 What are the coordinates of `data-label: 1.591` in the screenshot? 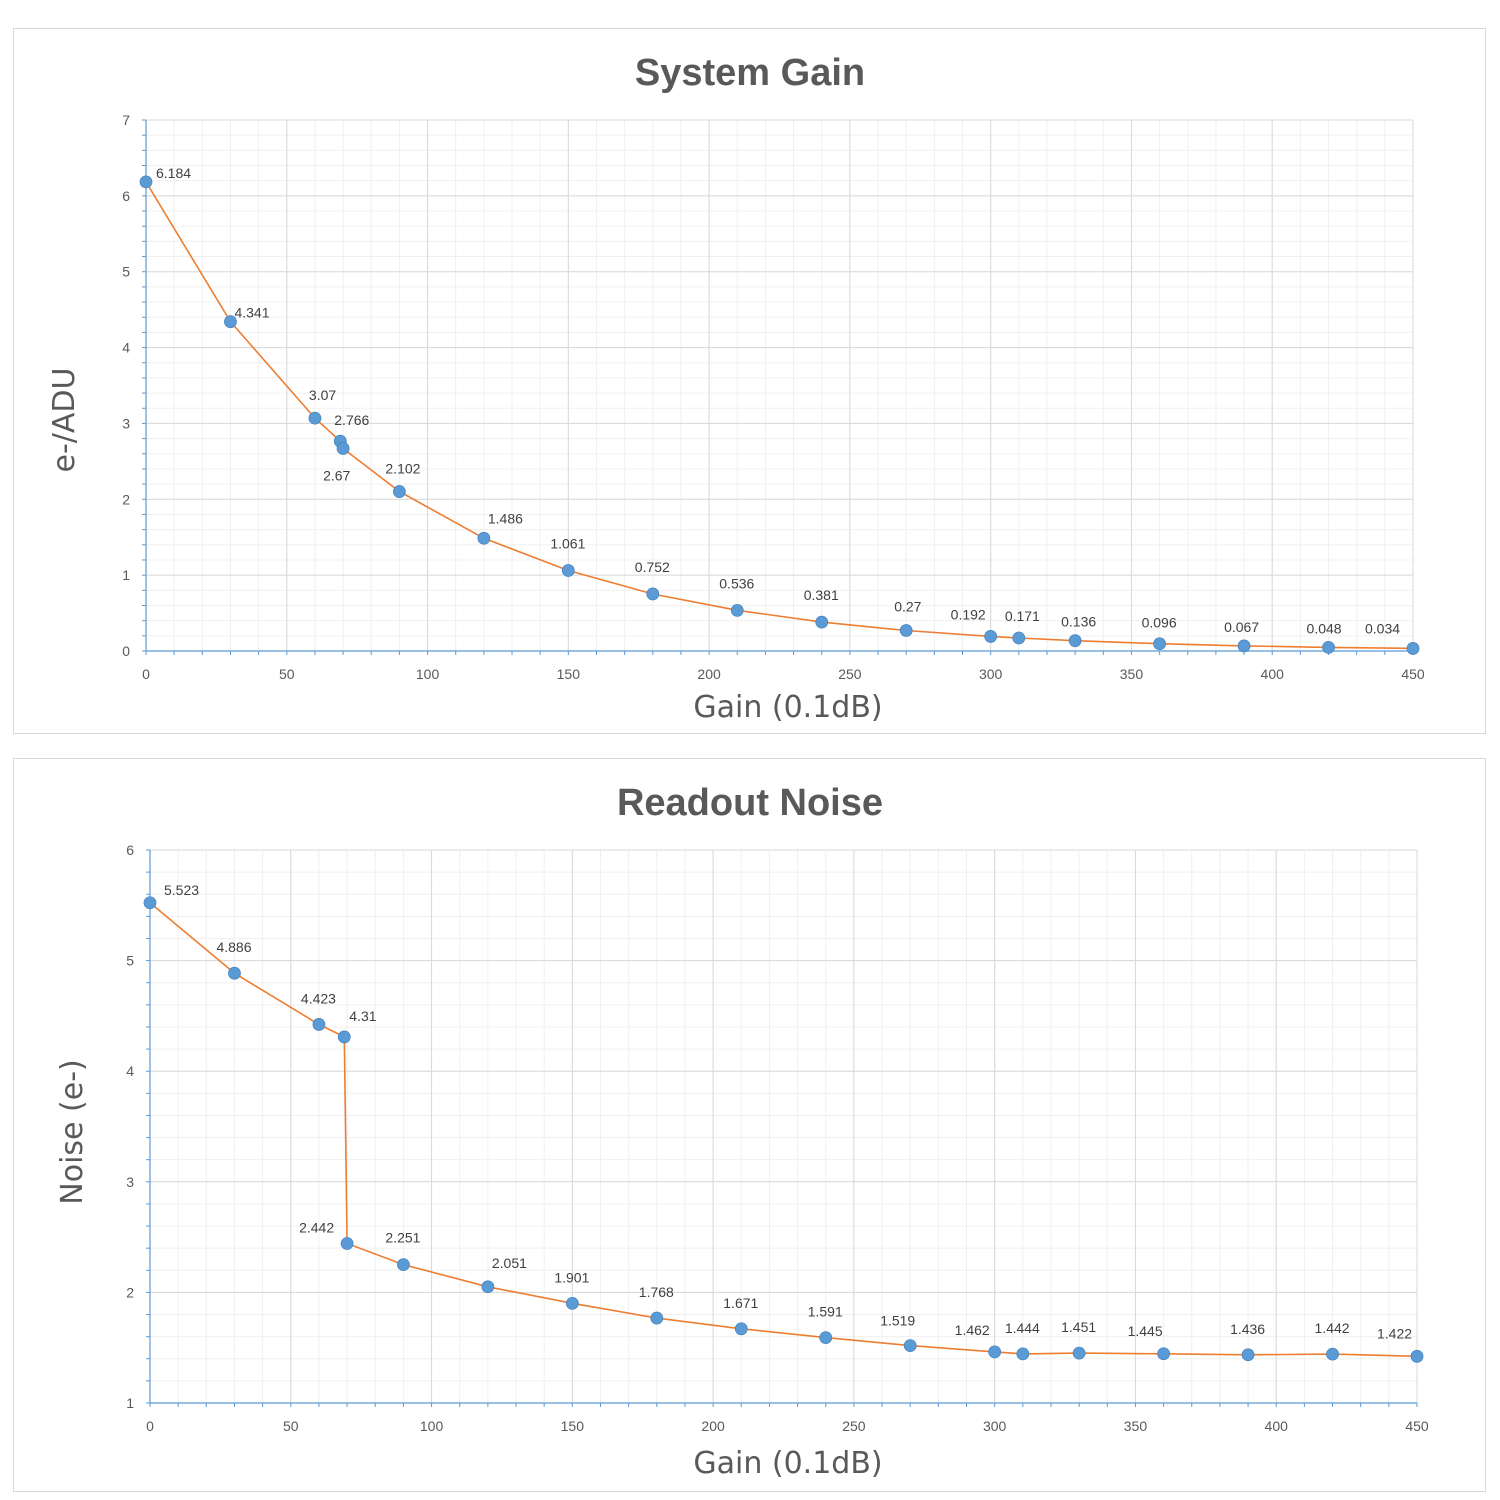 It's located at (825, 1312).